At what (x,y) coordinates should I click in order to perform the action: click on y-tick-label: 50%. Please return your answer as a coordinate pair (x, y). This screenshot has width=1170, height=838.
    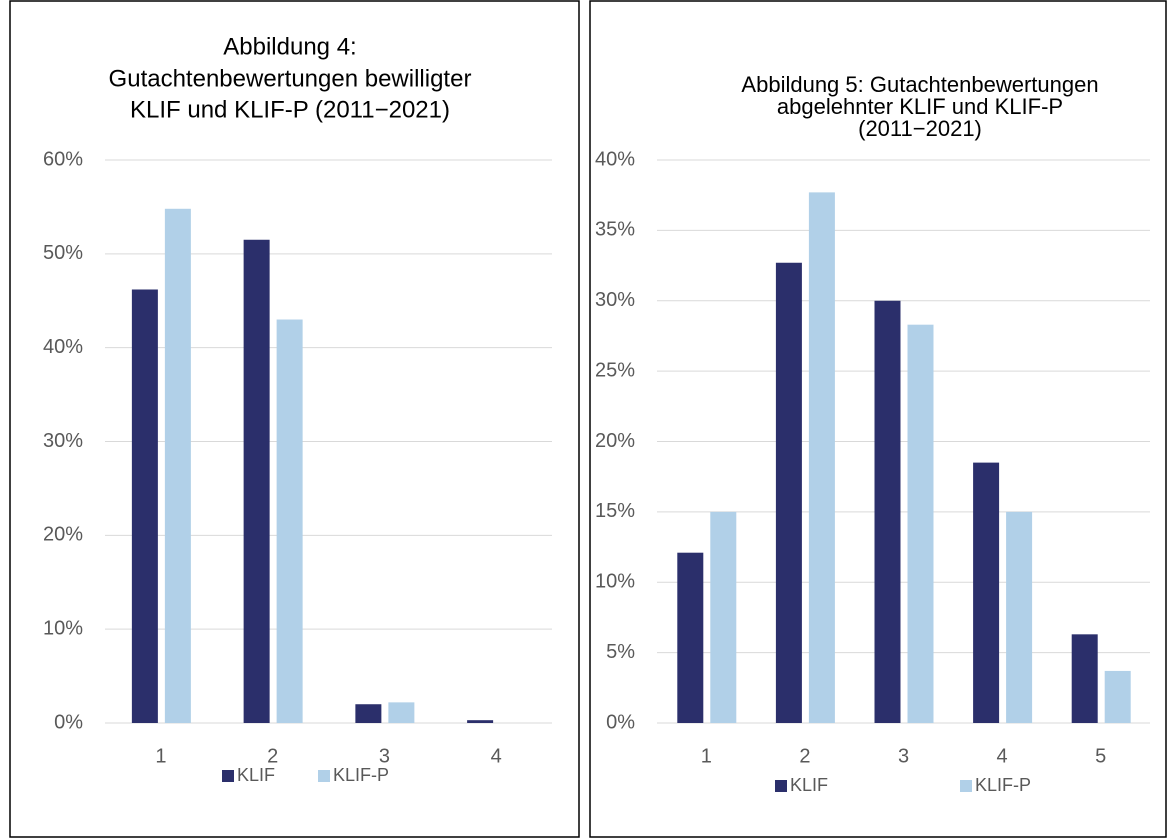
    Looking at the image, I should click on (63, 253).